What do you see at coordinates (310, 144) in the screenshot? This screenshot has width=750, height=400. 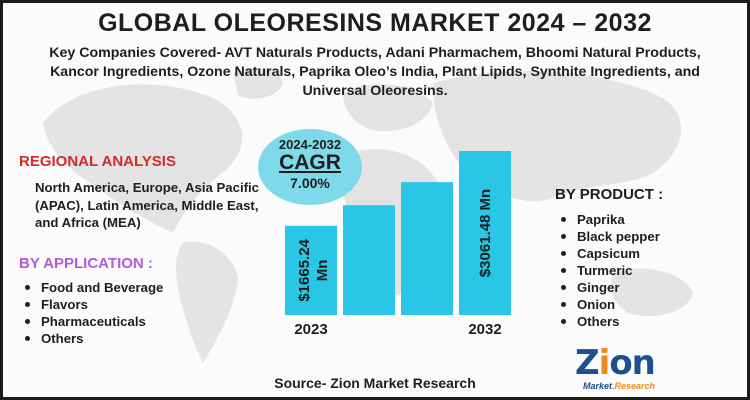 I see `cagr-period: 2024-2032` at bounding box center [310, 144].